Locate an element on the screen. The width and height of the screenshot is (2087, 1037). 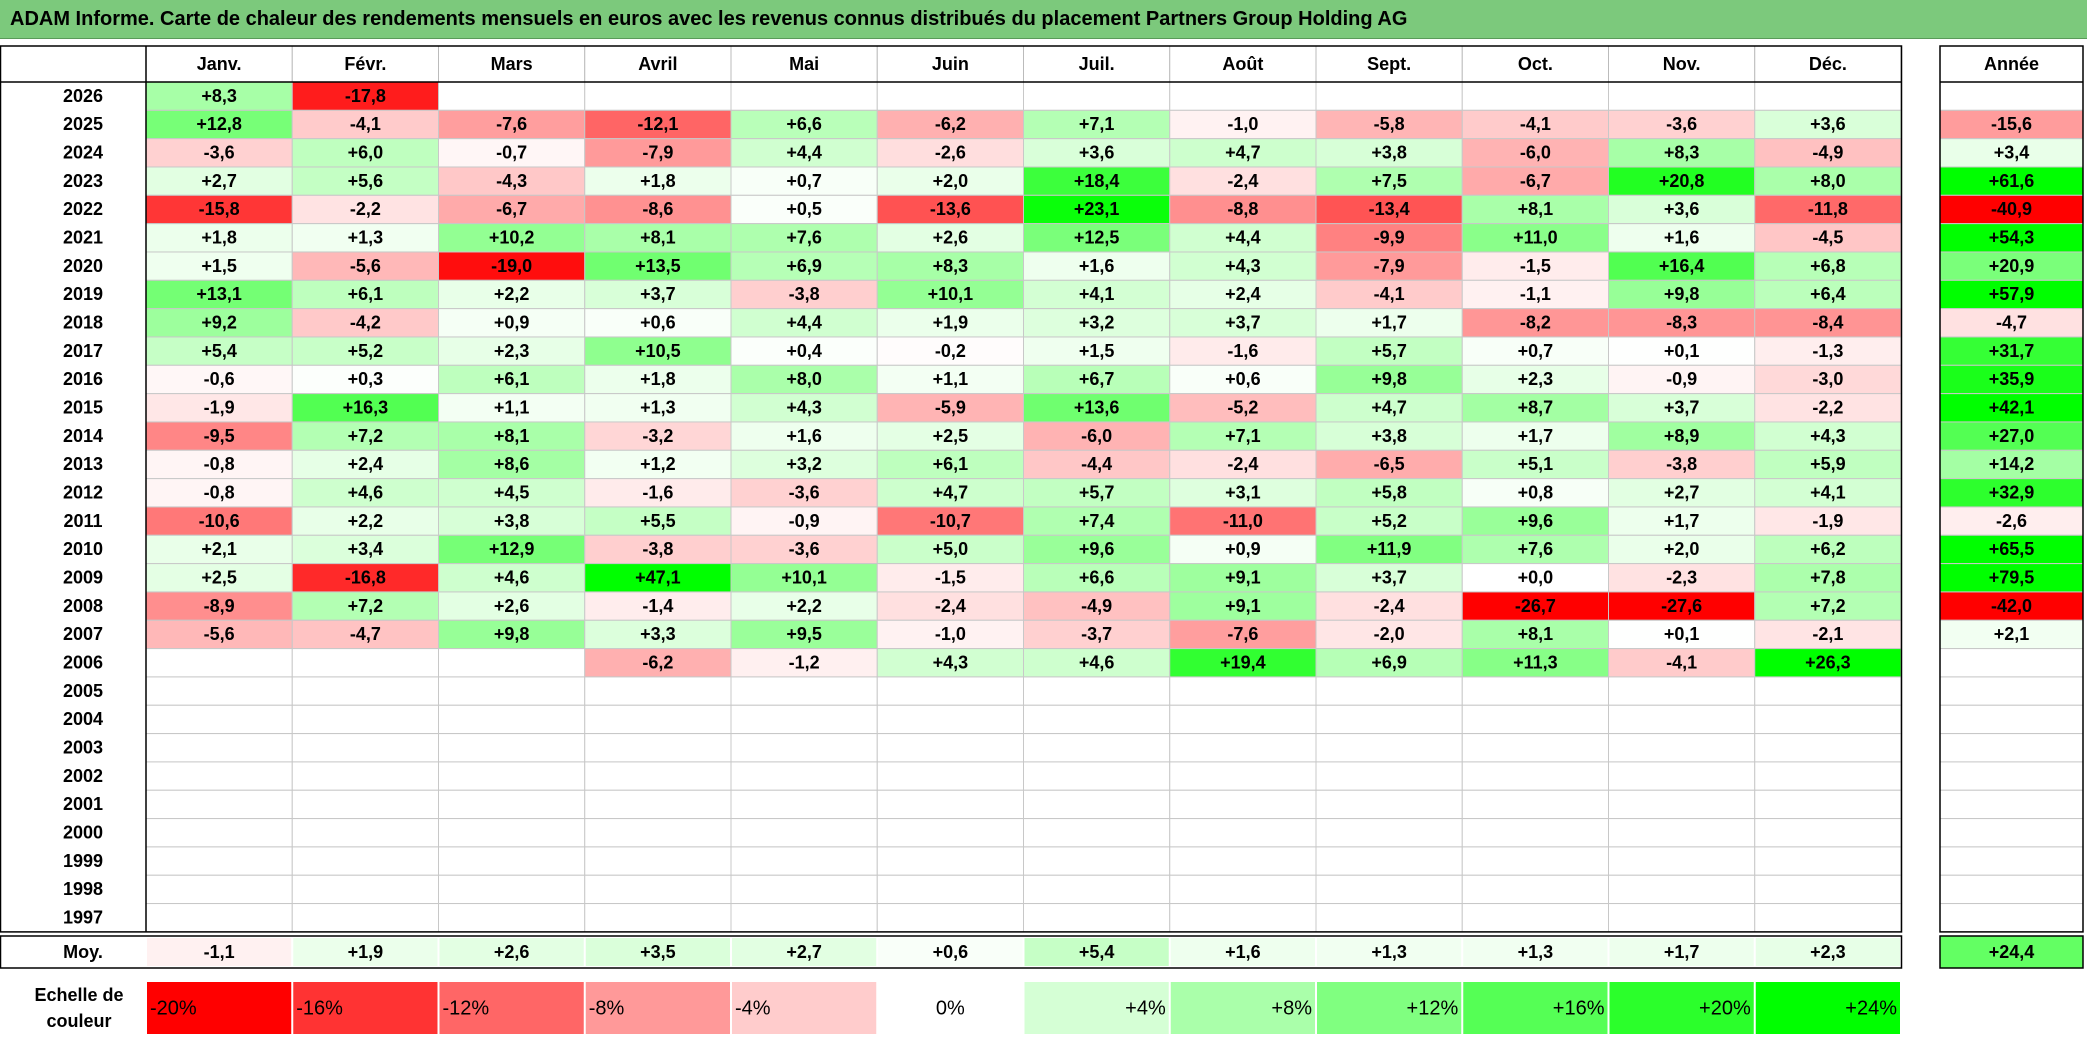
scale-swatch-label: -8% is located at coordinates (607, 1008).